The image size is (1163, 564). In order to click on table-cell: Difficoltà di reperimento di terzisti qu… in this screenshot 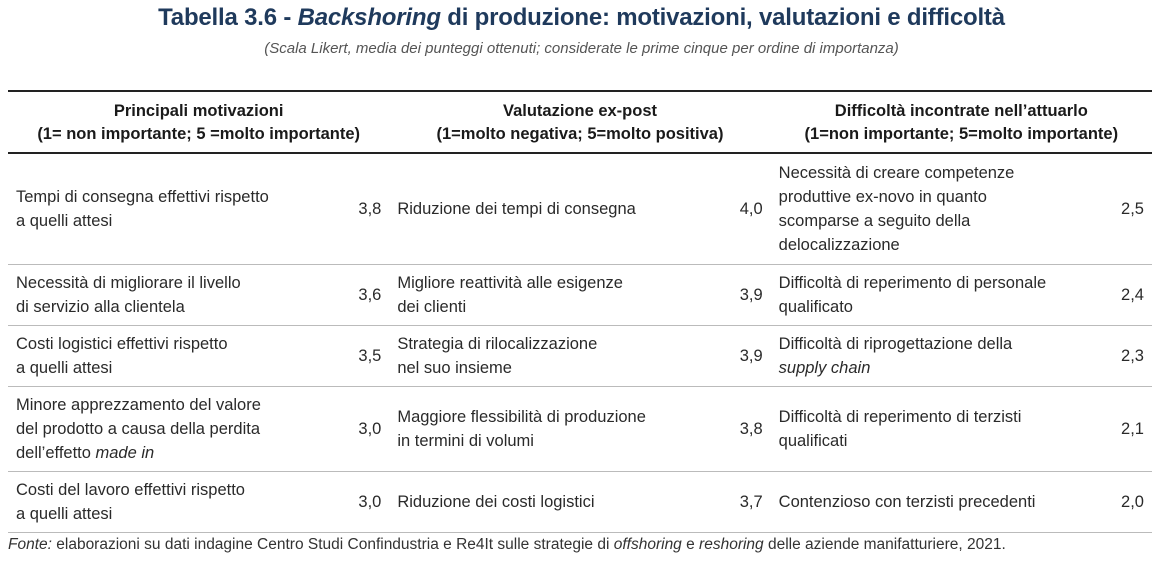, I will do `click(961, 429)`.